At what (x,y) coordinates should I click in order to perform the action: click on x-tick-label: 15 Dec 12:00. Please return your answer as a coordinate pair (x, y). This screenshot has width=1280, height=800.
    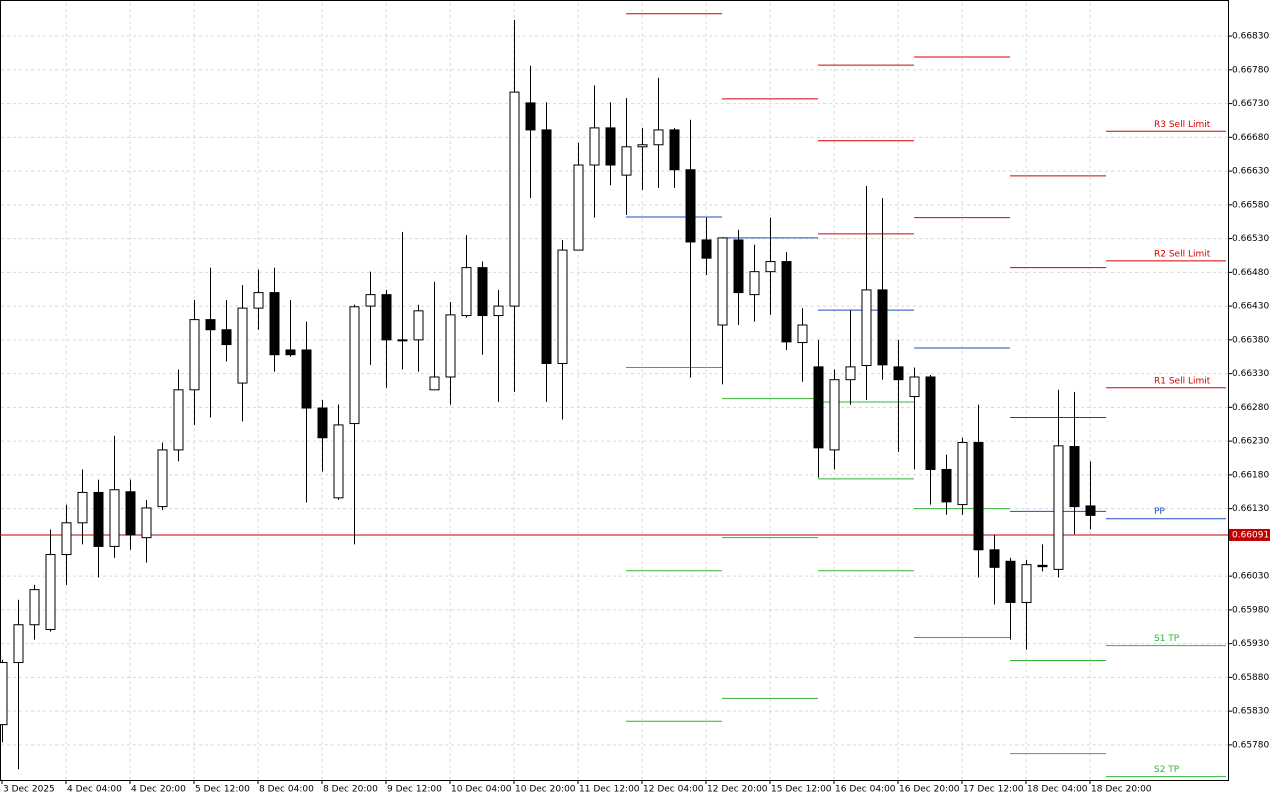
    Looking at the image, I should click on (801, 790).